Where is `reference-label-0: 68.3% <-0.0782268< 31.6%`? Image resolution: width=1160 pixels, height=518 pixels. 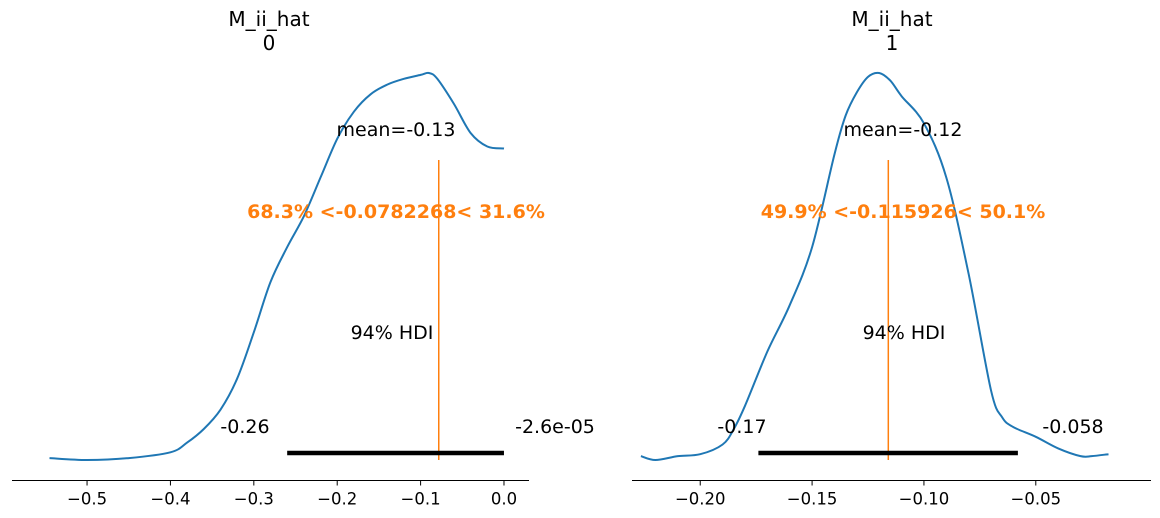 reference-label-0: 68.3% <-0.0782268< 31.6% is located at coordinates (396, 212).